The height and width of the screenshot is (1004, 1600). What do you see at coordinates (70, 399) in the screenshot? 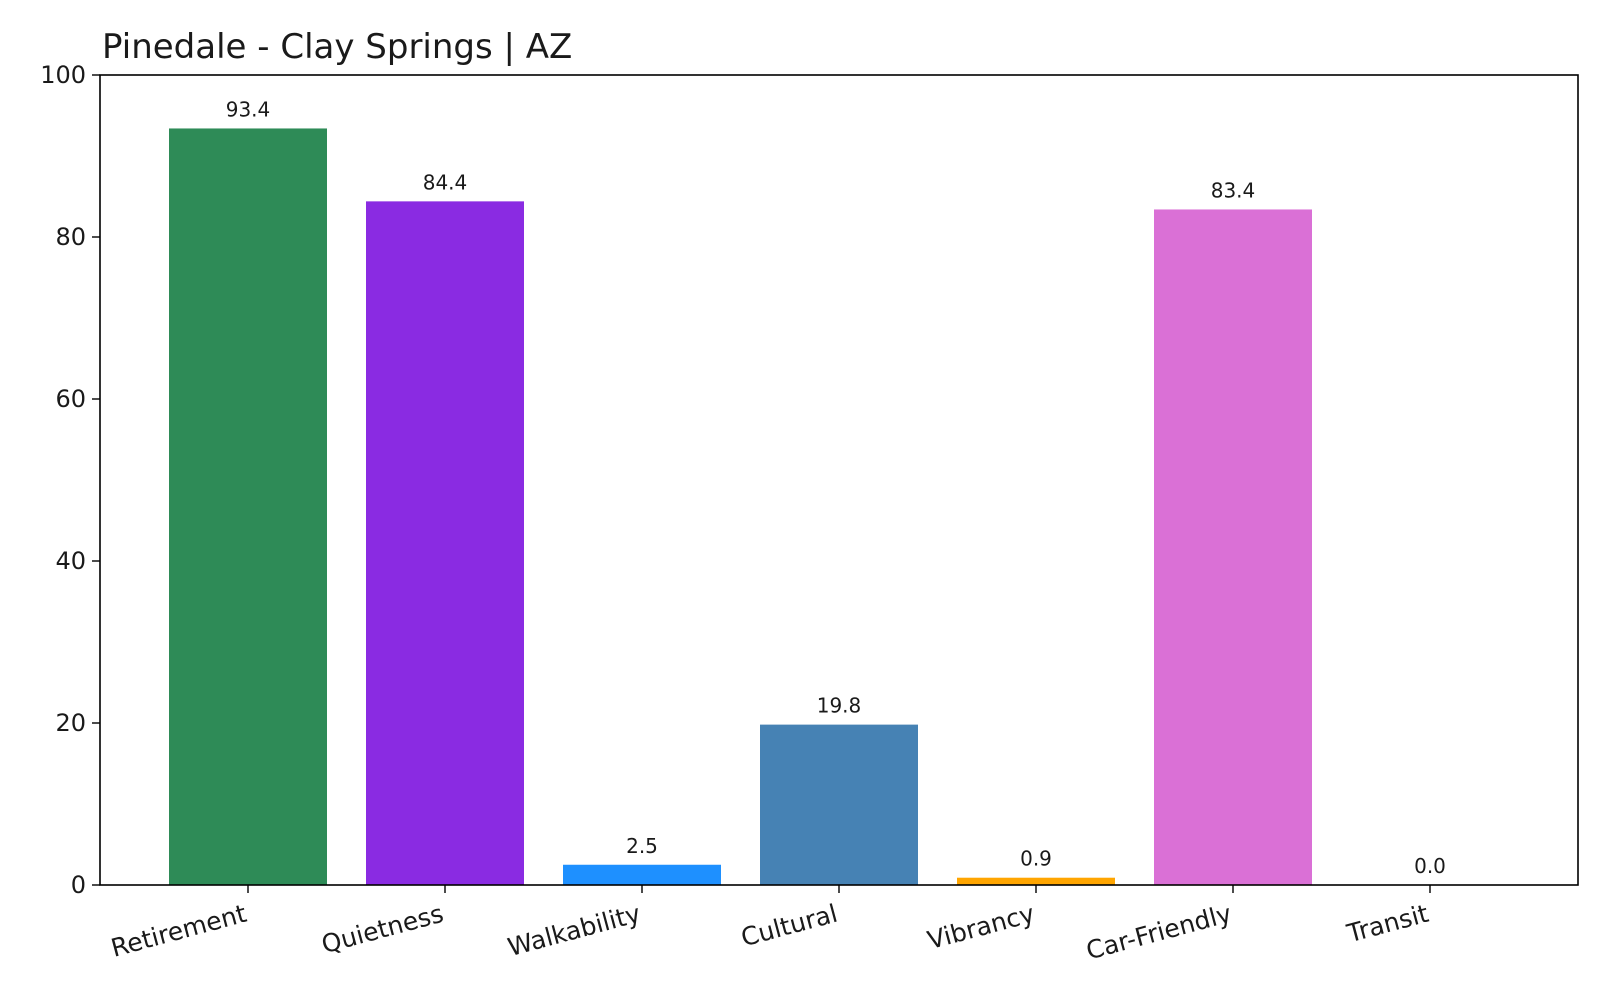
I see `y-tick-label: 60` at bounding box center [70, 399].